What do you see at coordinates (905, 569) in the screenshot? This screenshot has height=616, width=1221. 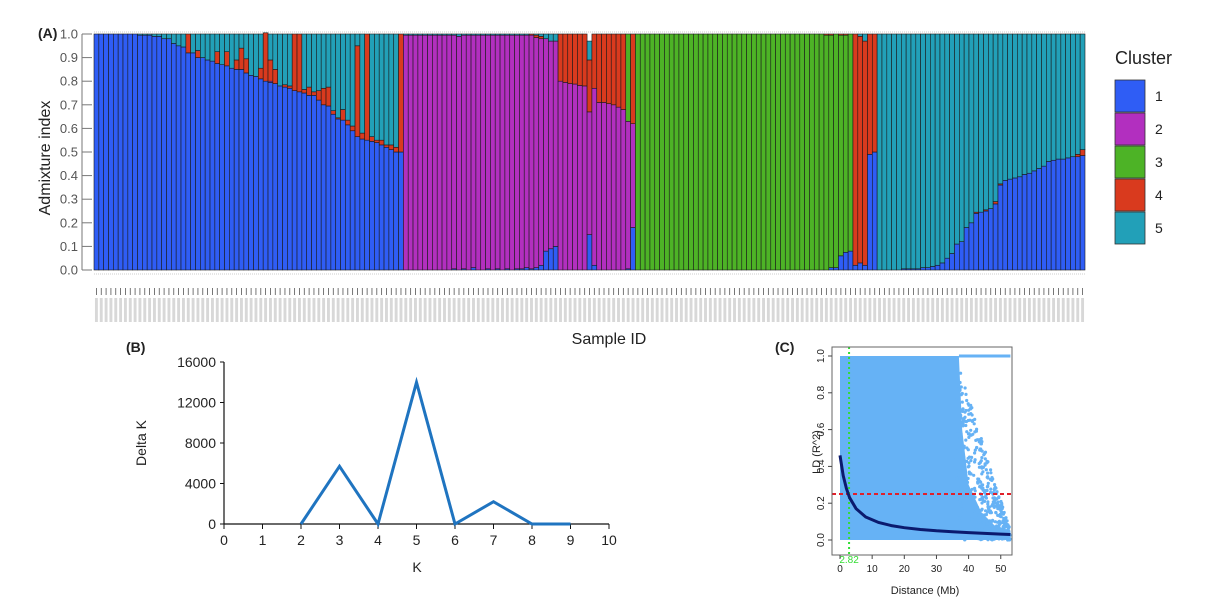 I see `x-tick-label: 20` at bounding box center [905, 569].